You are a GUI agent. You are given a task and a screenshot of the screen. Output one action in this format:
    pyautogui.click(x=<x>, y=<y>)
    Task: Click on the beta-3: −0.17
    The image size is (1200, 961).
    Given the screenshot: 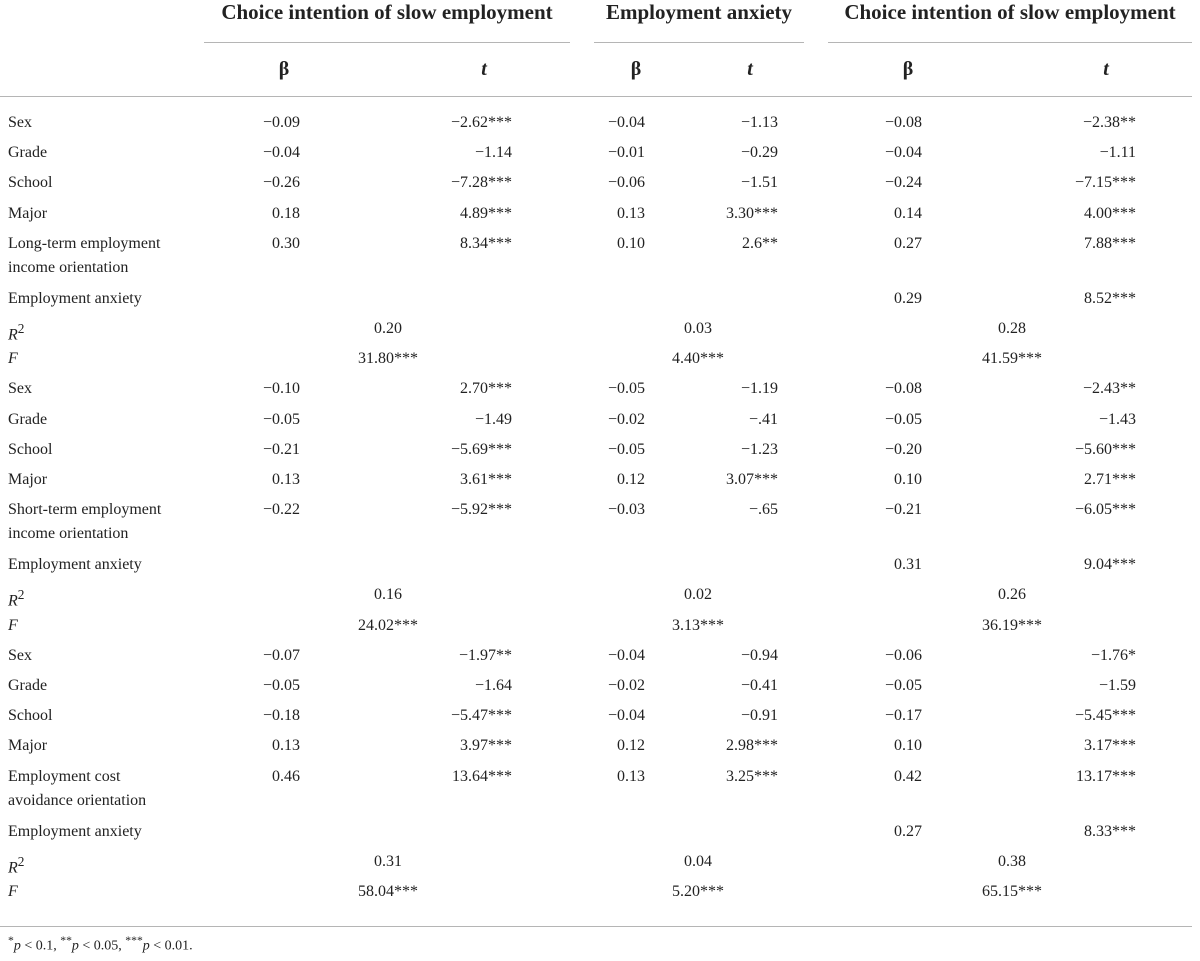 What is the action you would take?
    pyautogui.click(x=903, y=716)
    